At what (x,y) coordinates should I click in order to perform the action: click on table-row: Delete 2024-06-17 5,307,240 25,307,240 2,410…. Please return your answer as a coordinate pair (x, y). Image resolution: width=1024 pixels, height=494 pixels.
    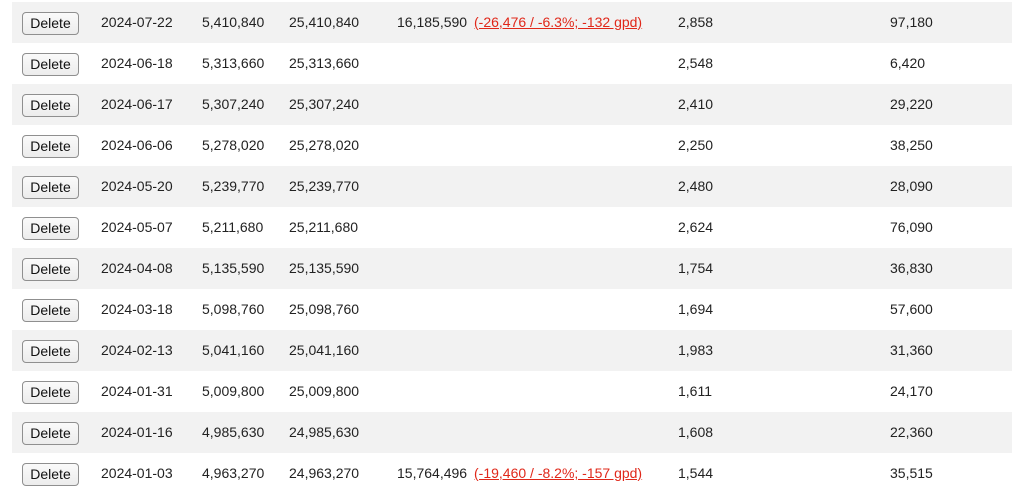
    Looking at the image, I should click on (512, 104).